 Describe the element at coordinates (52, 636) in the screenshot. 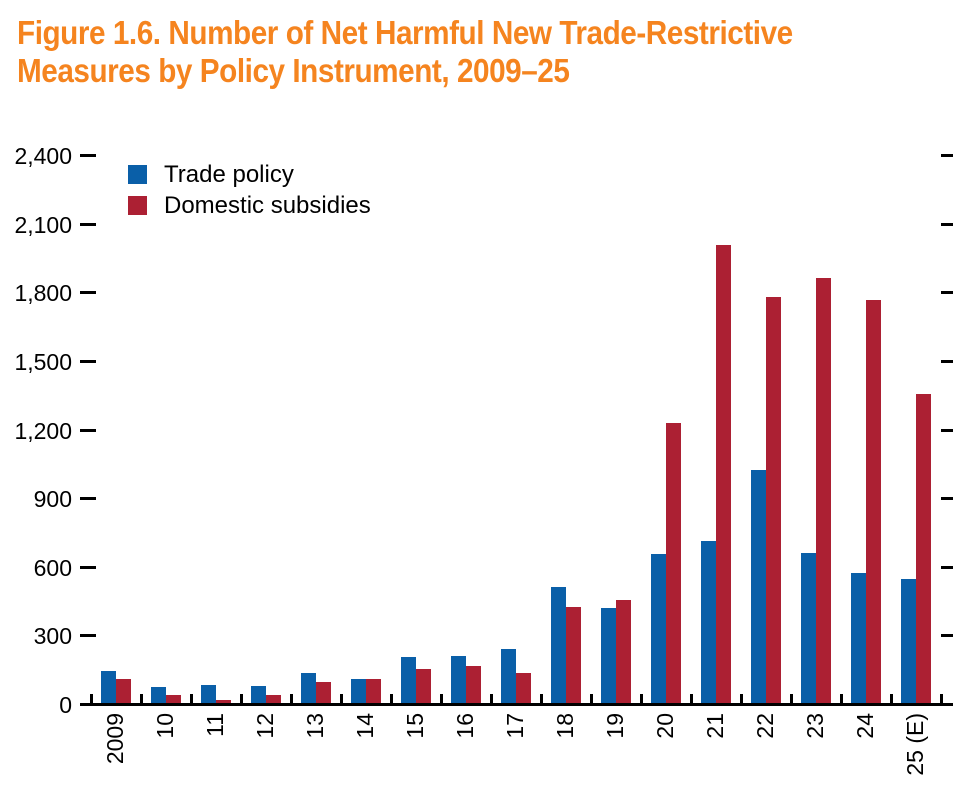

I see `y-axis-label: 300` at that location.